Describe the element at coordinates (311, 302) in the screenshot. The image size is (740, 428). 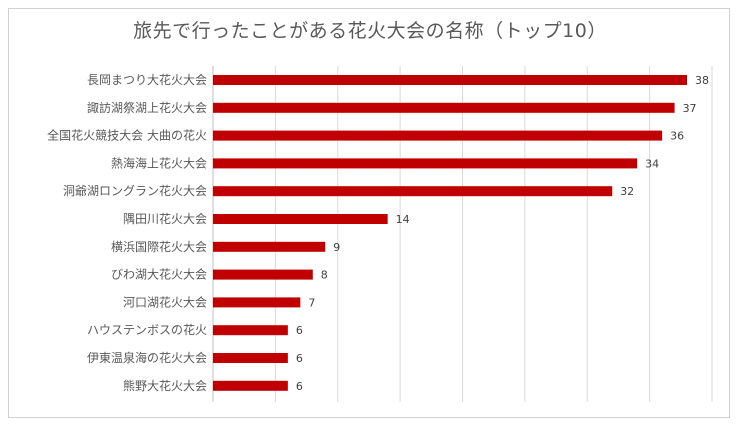
I see `data-label: 7` at that location.